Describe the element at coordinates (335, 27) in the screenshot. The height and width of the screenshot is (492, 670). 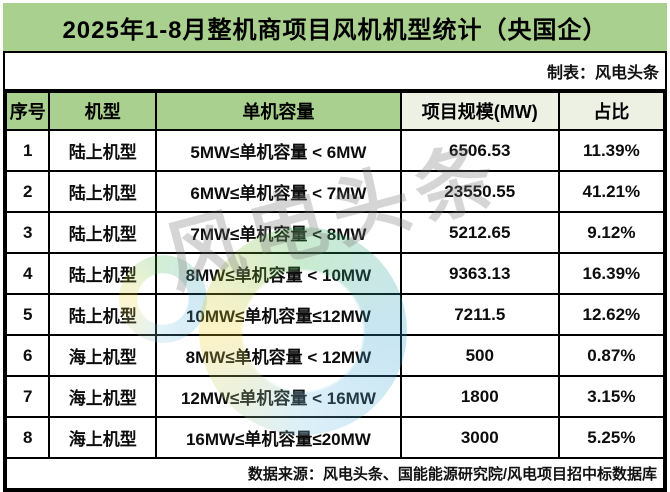
I see `page-title: 2025年1-8月整机商项目风机机型统计（央国企）` at that location.